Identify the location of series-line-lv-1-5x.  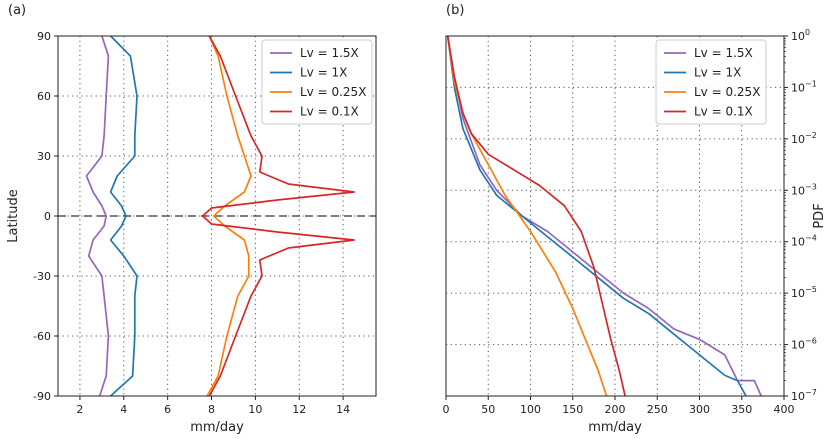
(97, 216).